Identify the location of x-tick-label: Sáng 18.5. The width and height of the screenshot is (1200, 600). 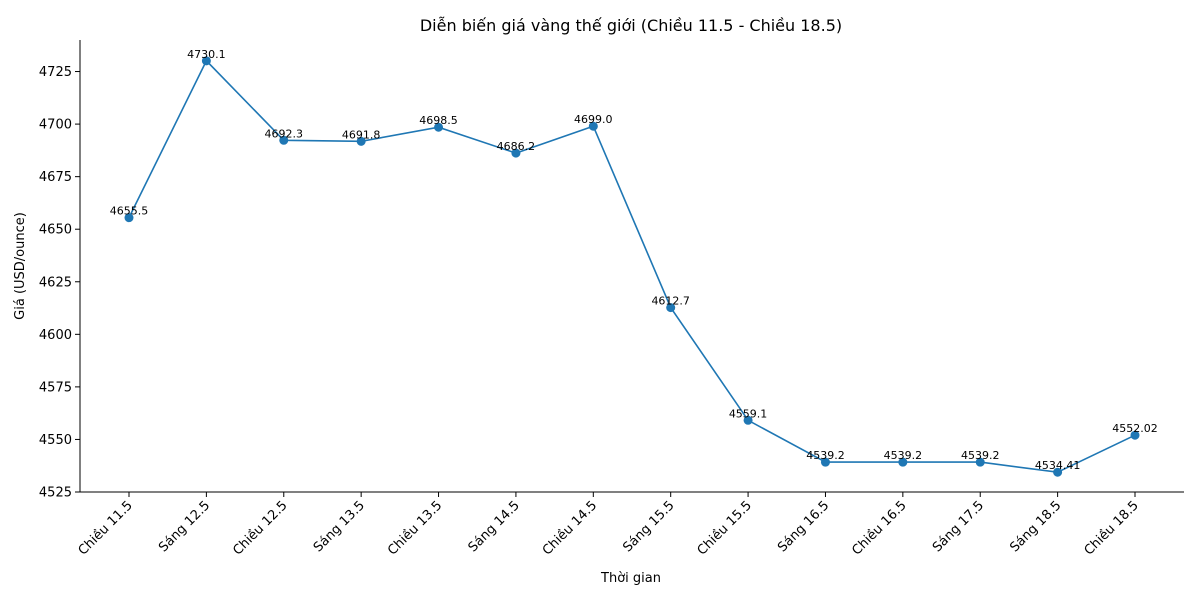
(1035, 526).